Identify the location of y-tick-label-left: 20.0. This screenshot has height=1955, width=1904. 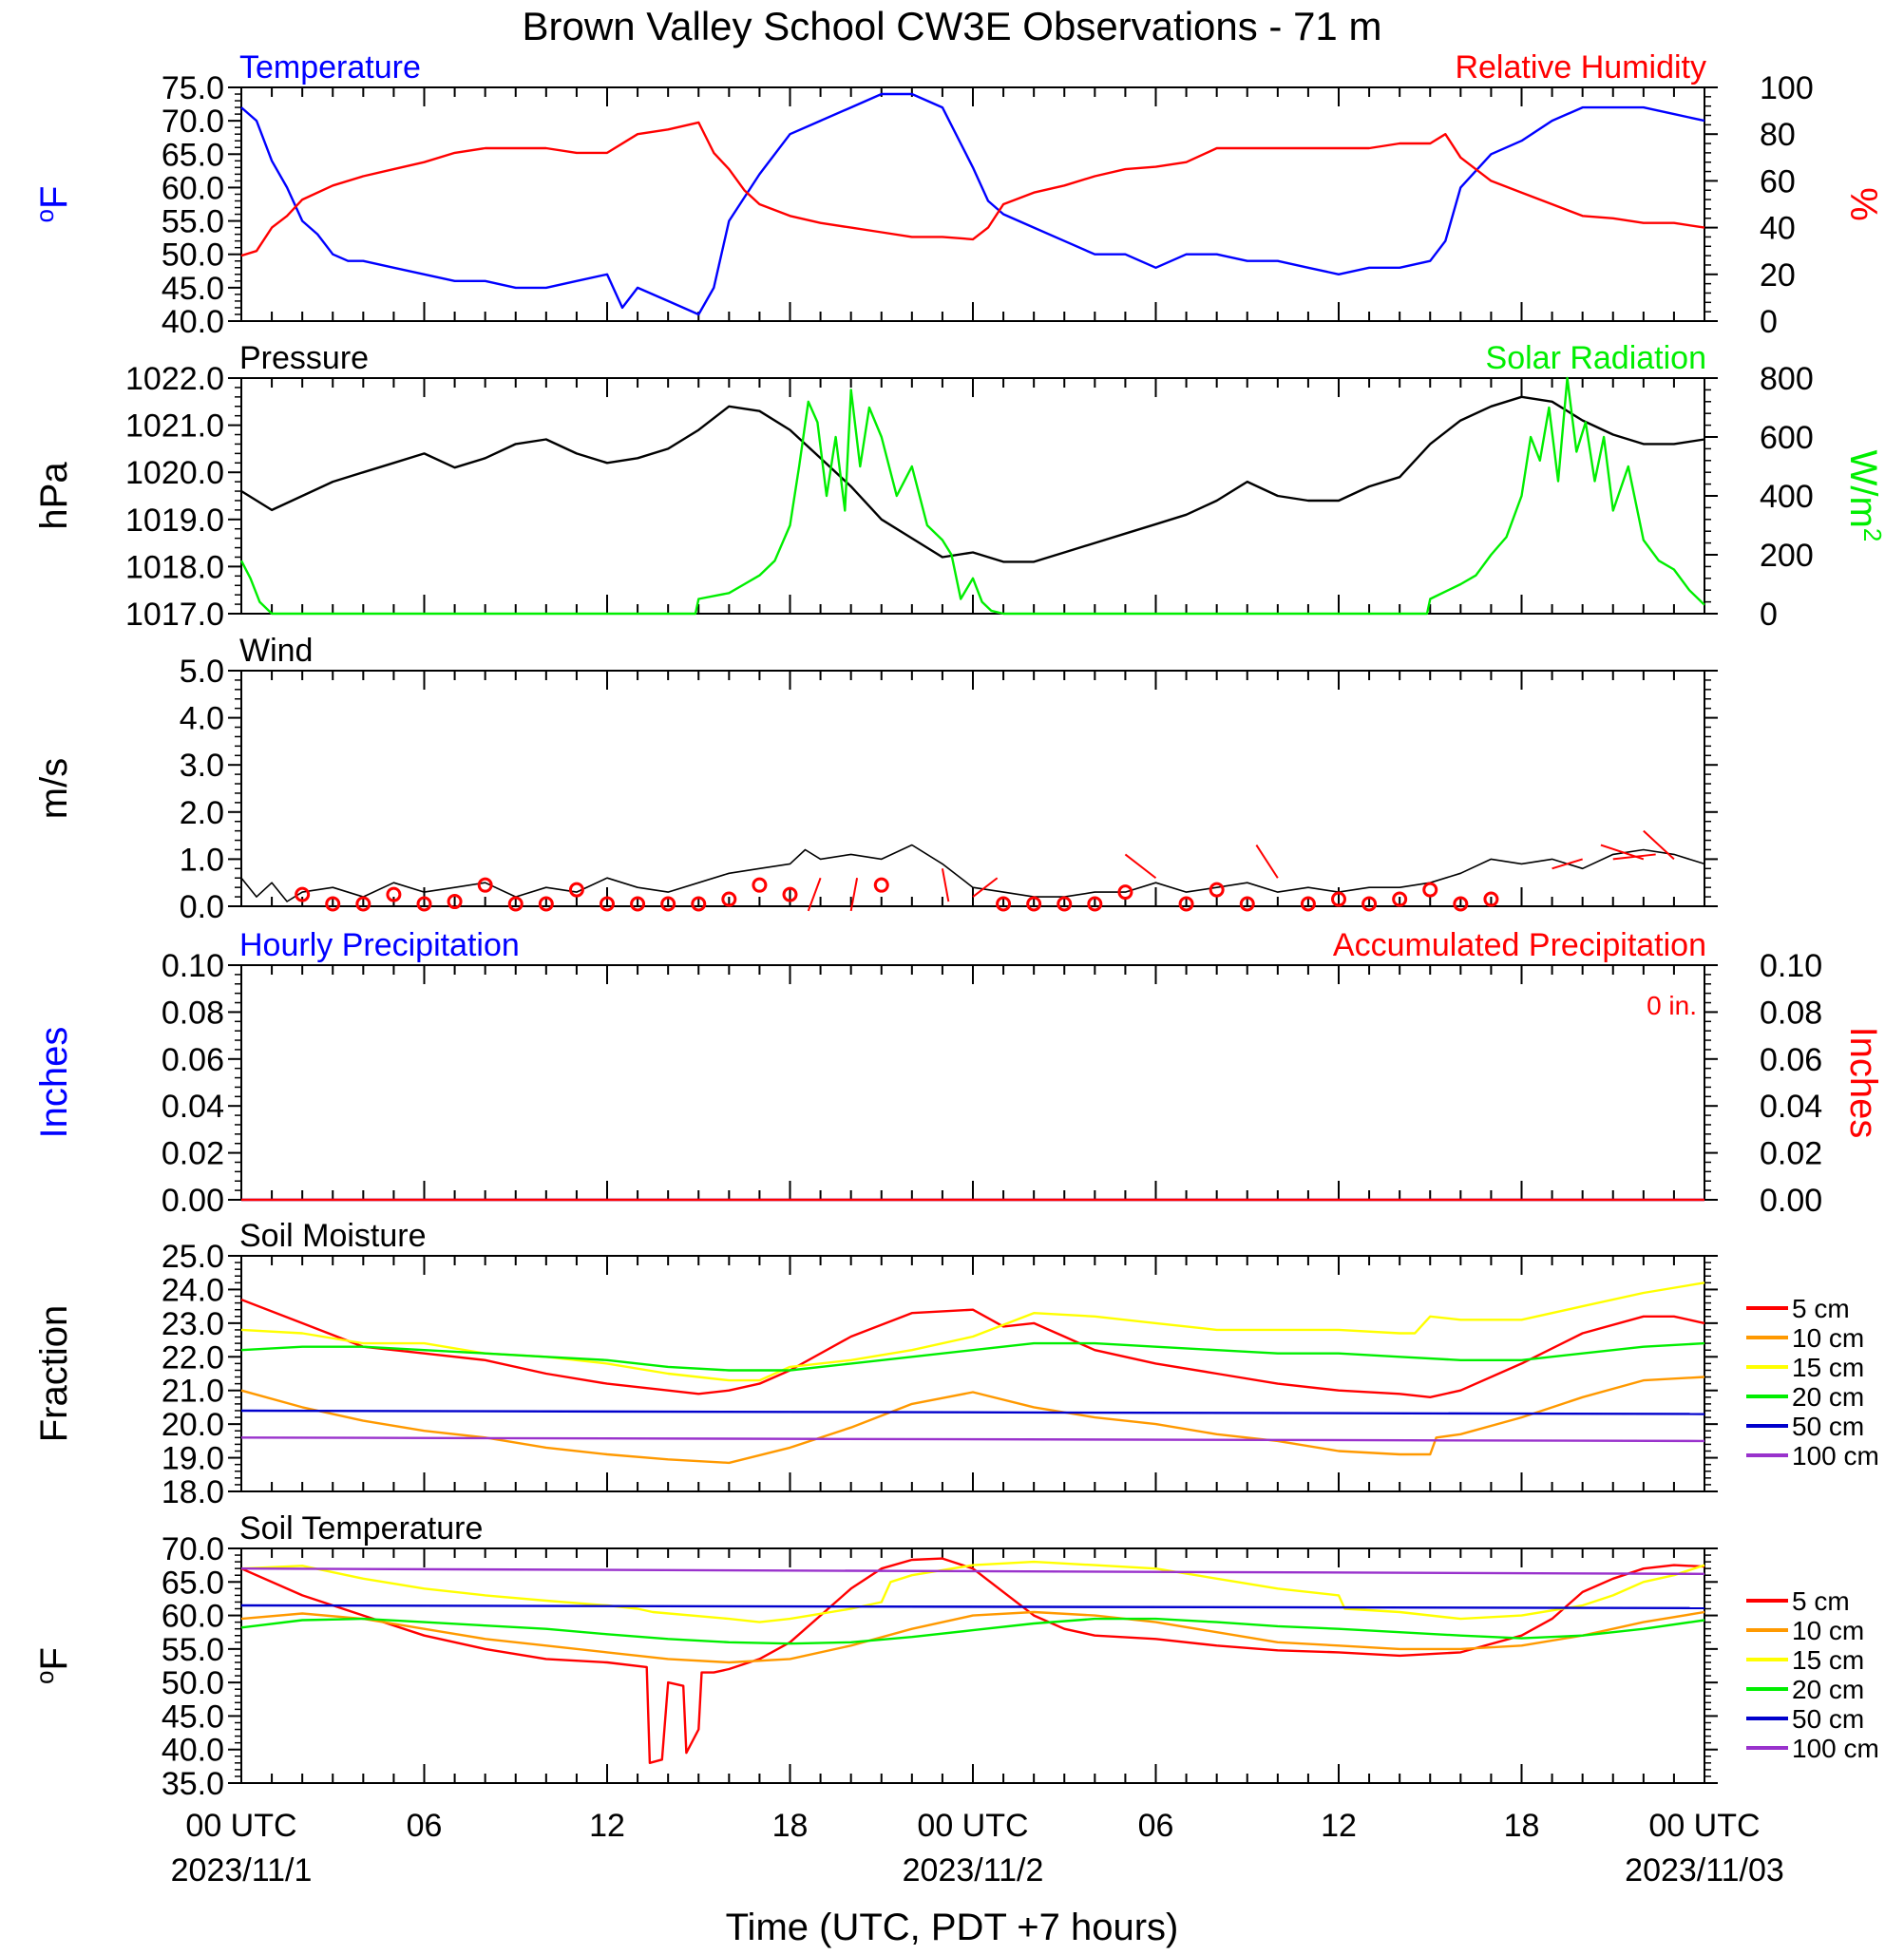
(193, 1425).